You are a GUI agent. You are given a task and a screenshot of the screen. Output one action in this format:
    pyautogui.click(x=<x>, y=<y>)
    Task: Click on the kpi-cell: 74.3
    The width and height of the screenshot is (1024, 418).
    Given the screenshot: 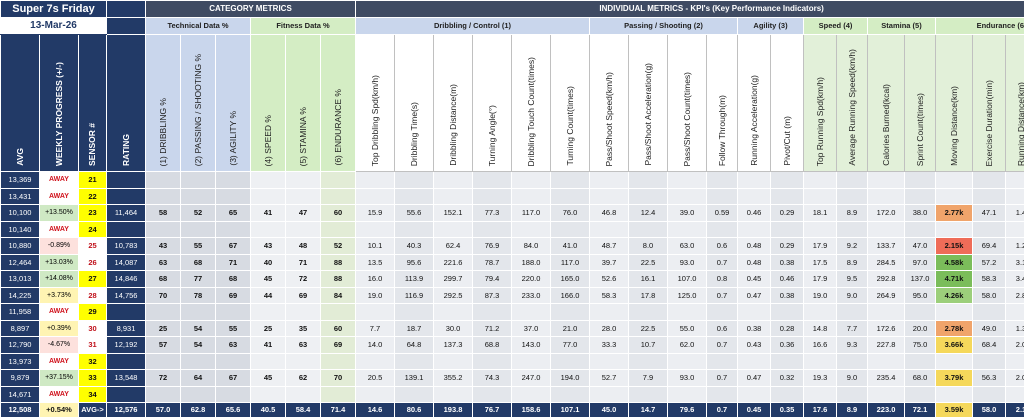 What is the action you would take?
    pyautogui.click(x=492, y=378)
    